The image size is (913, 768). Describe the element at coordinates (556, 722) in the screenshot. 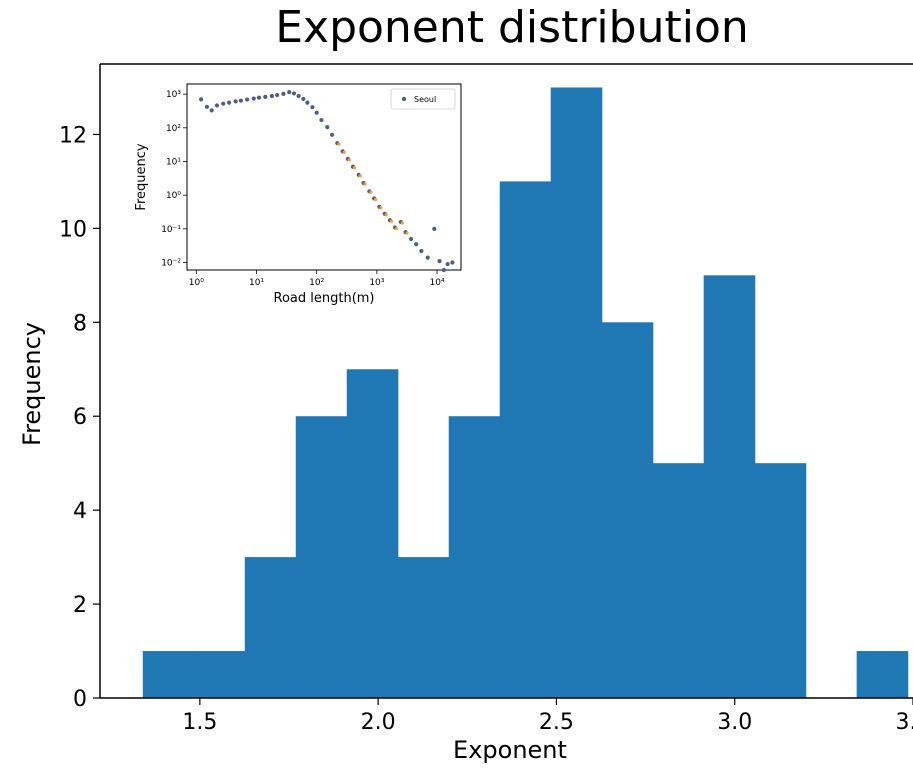

I see `x-tick-label: 2.5` at that location.